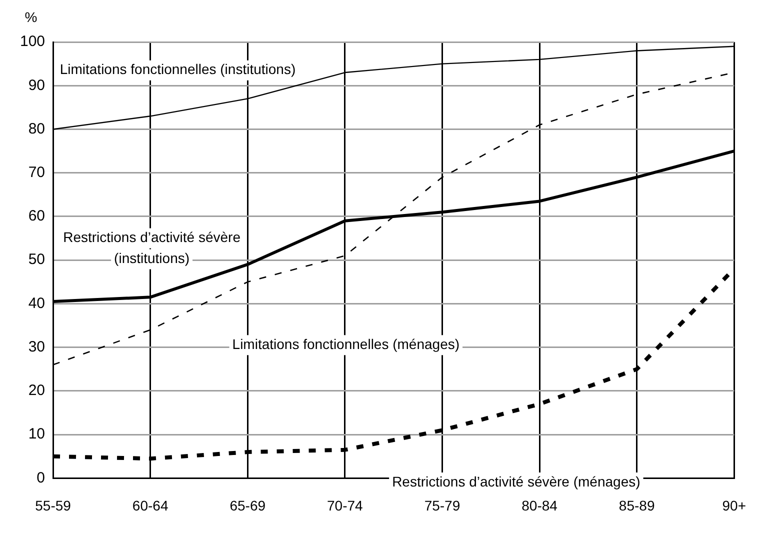 The width and height of the screenshot is (774, 547). Describe the element at coordinates (150, 505) in the screenshot. I see `x-tick-label: 60-64` at that location.